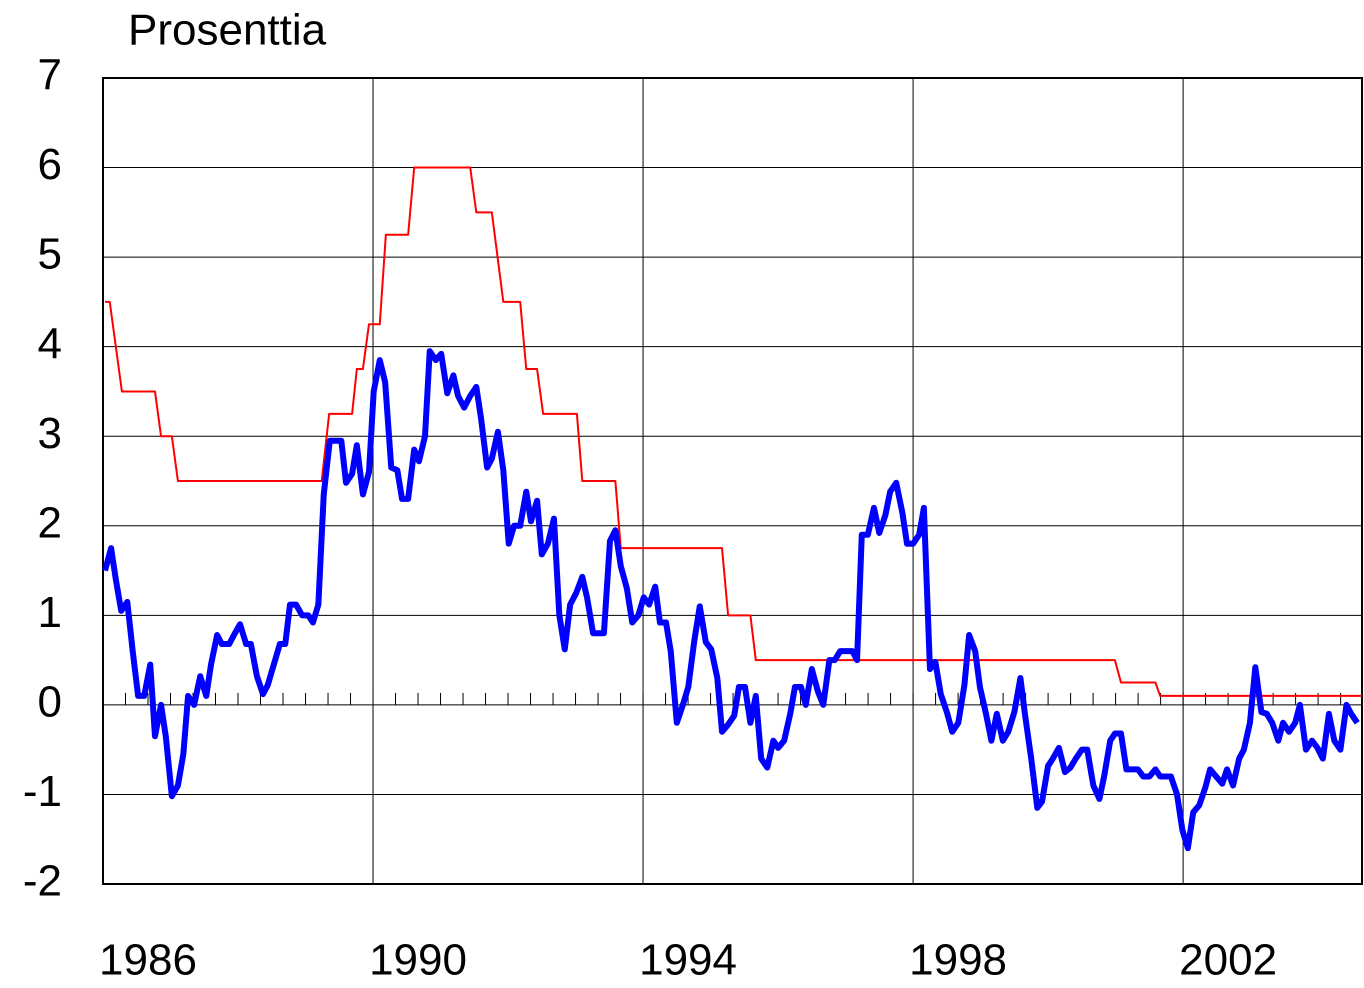 Image resolution: width=1364 pixels, height=988 pixels. What do you see at coordinates (688, 960) in the screenshot?
I see `x-tick-label: 1994` at bounding box center [688, 960].